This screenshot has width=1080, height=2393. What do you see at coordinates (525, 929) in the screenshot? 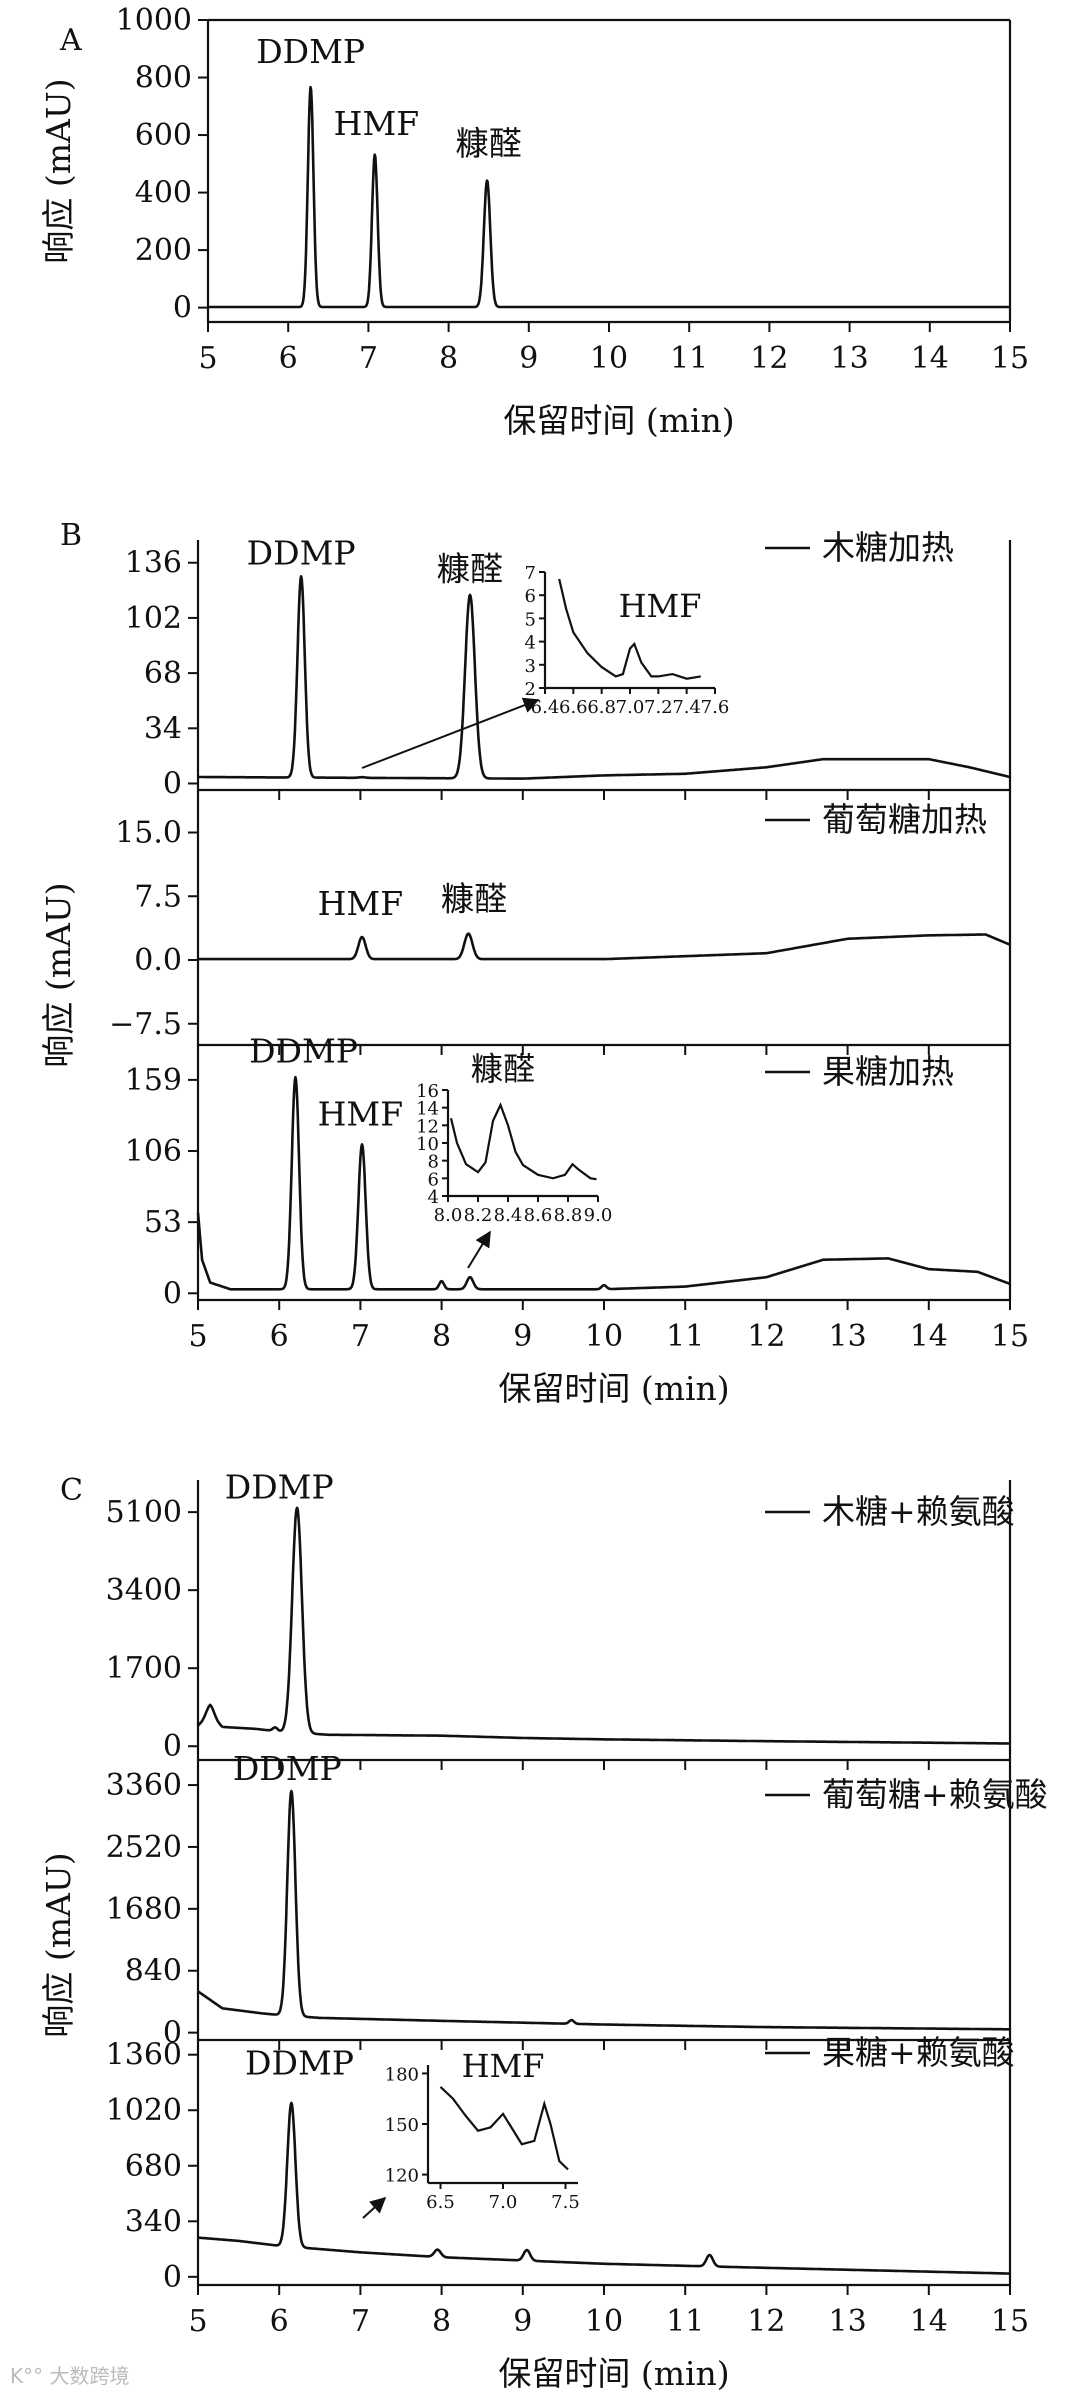
I see `chart-panel-B2: −7.5 0.0 7.5 15.0 响应 (mAU) HMF 糠醛 葡萄糖加热` at bounding box center [525, 929].